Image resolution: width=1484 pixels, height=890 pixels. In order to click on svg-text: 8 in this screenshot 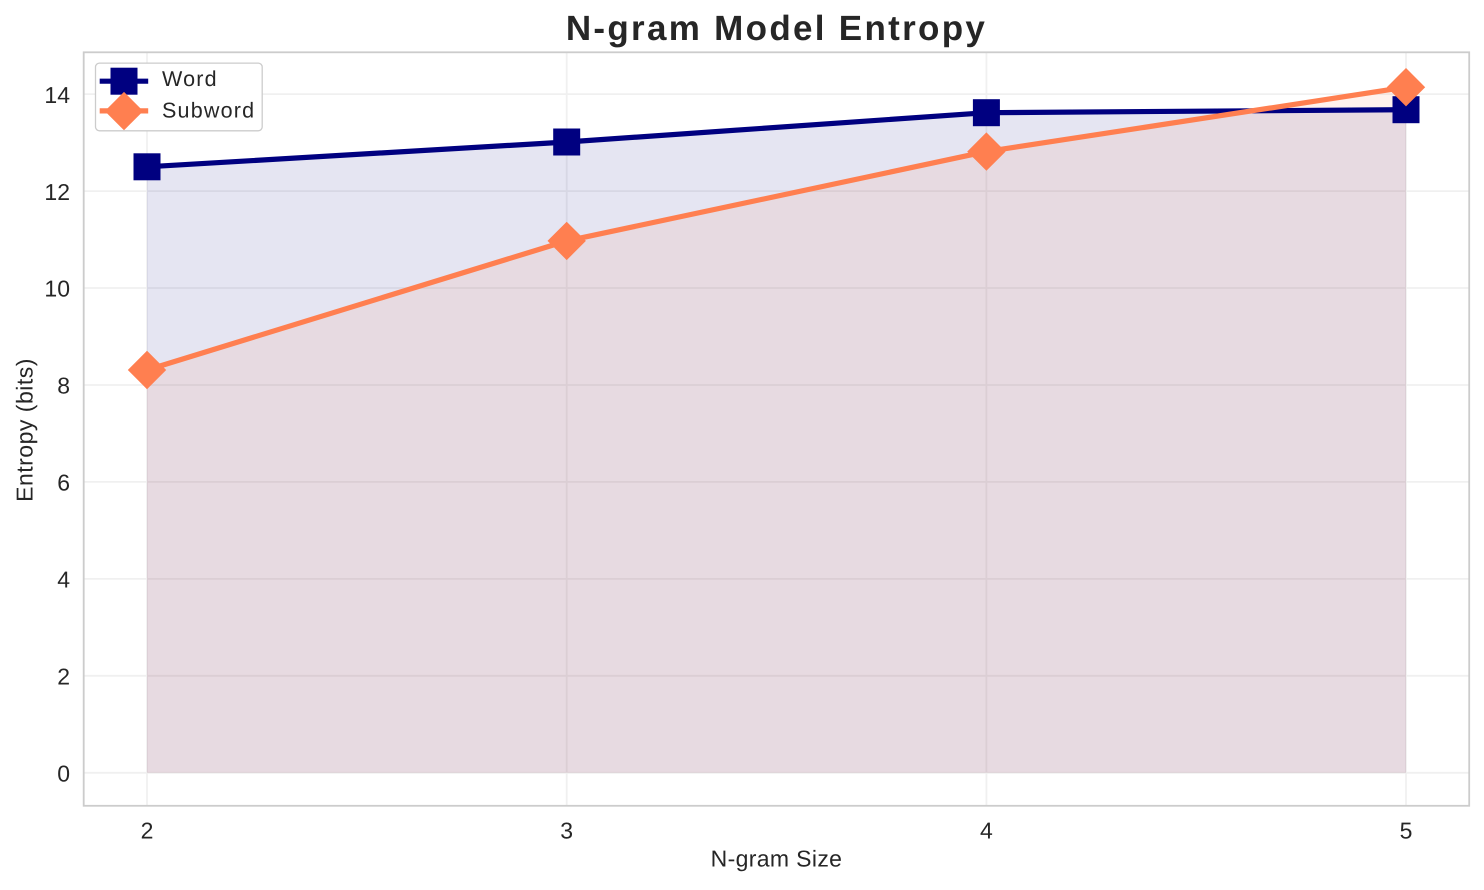, I will do `click(63, 386)`.